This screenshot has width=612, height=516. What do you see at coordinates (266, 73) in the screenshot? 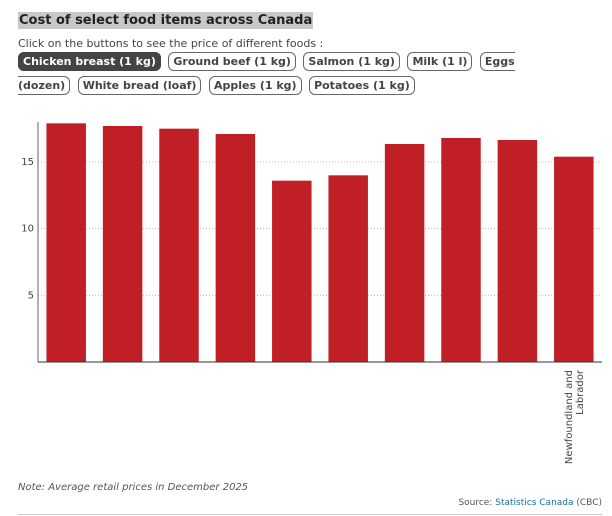
I see `food-button: Eggs (dozen)` at bounding box center [266, 73].